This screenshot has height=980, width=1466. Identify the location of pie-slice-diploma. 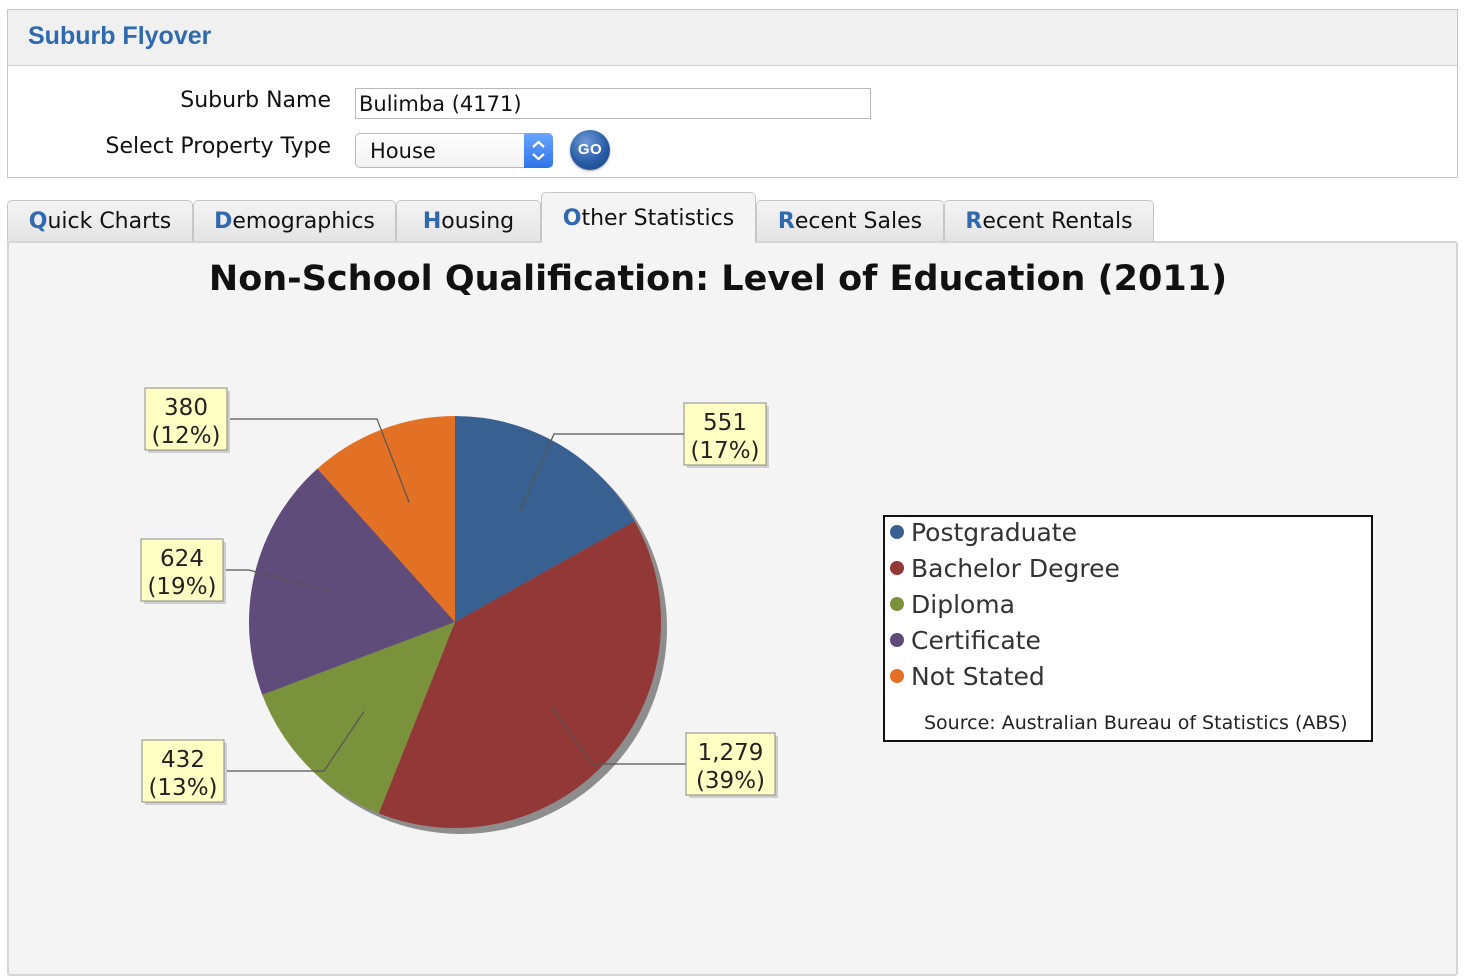
(358, 718).